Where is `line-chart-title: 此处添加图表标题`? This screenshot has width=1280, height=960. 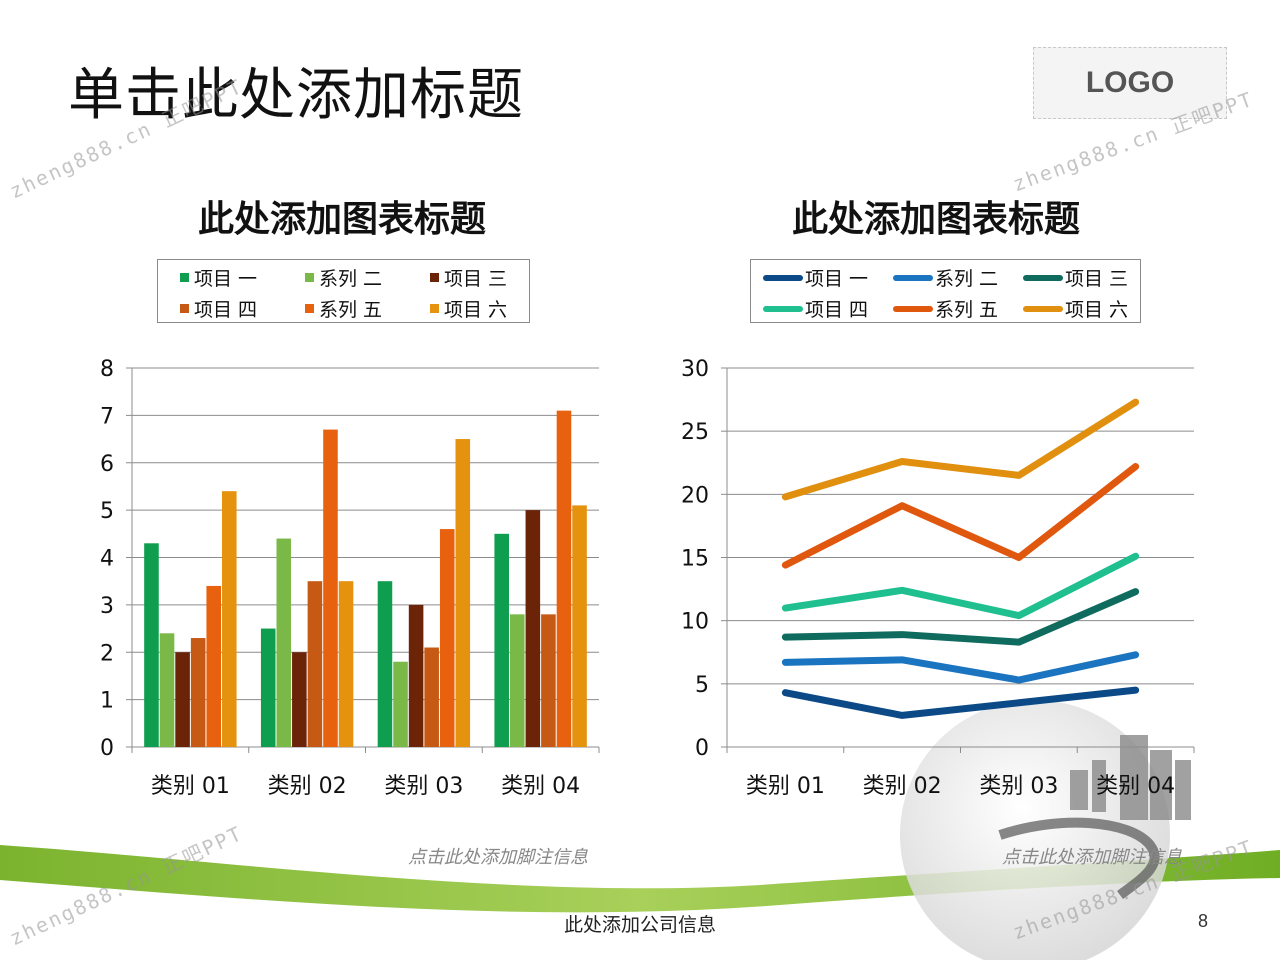
line-chart-title: 此处添加图表标题 is located at coordinates (935, 219).